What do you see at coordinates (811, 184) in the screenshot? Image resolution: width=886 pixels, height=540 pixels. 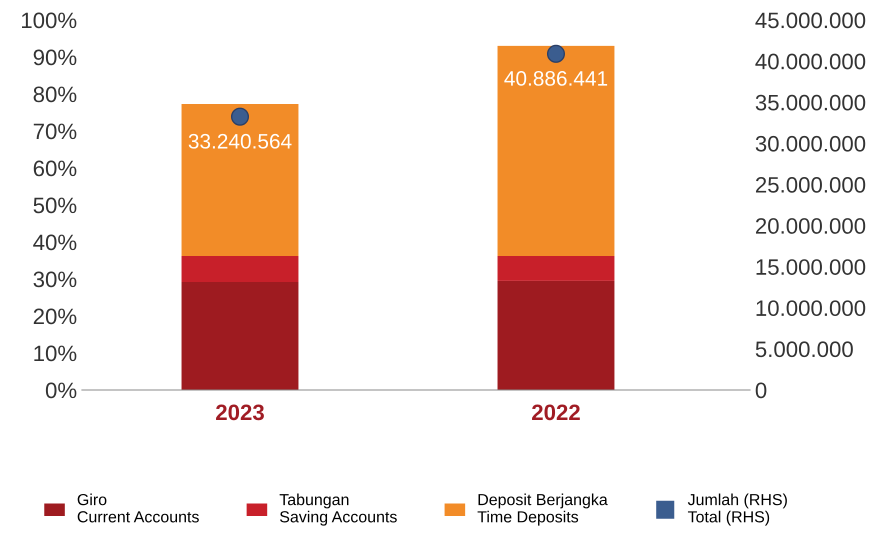 I see `y2-tick-label: 25.000.000` at bounding box center [811, 184].